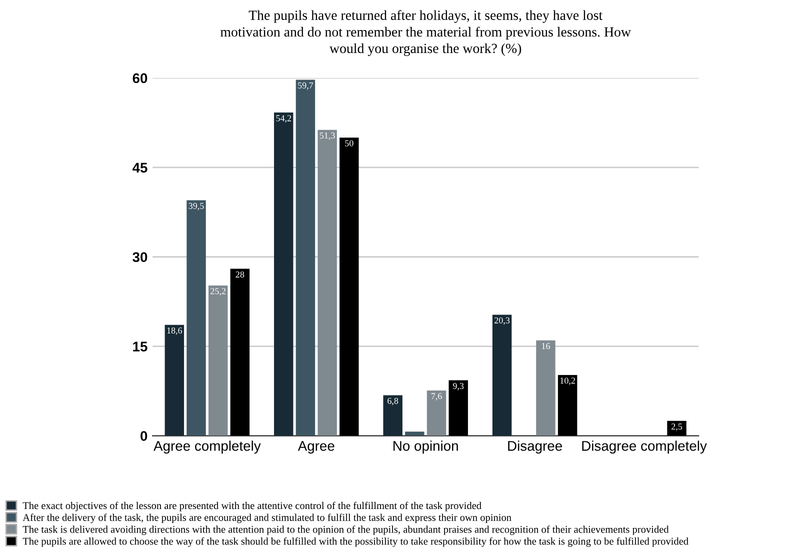  I want to click on legend-label: The pupils are allowed to choose the way of the task should be fulfilled with the possibility to take responsibility for how the task is going to be fulfilled provided, so click(355, 542).